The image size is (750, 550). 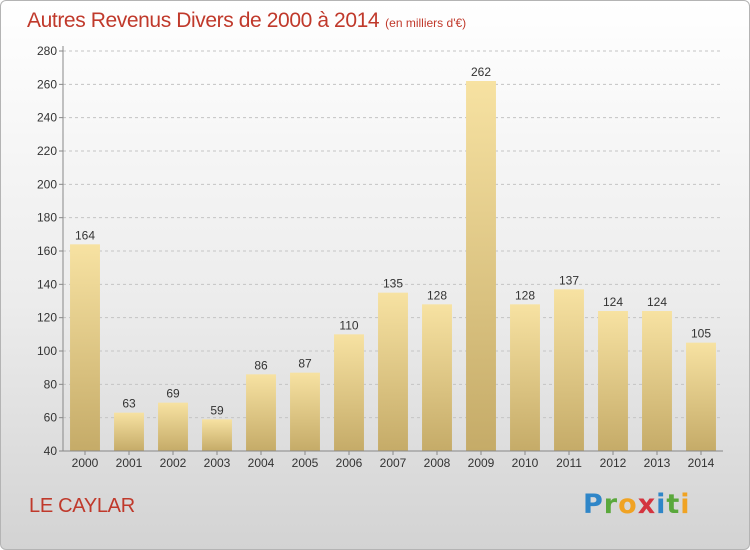 What do you see at coordinates (47, 351) in the screenshot?
I see `y-tick-label: 100` at bounding box center [47, 351].